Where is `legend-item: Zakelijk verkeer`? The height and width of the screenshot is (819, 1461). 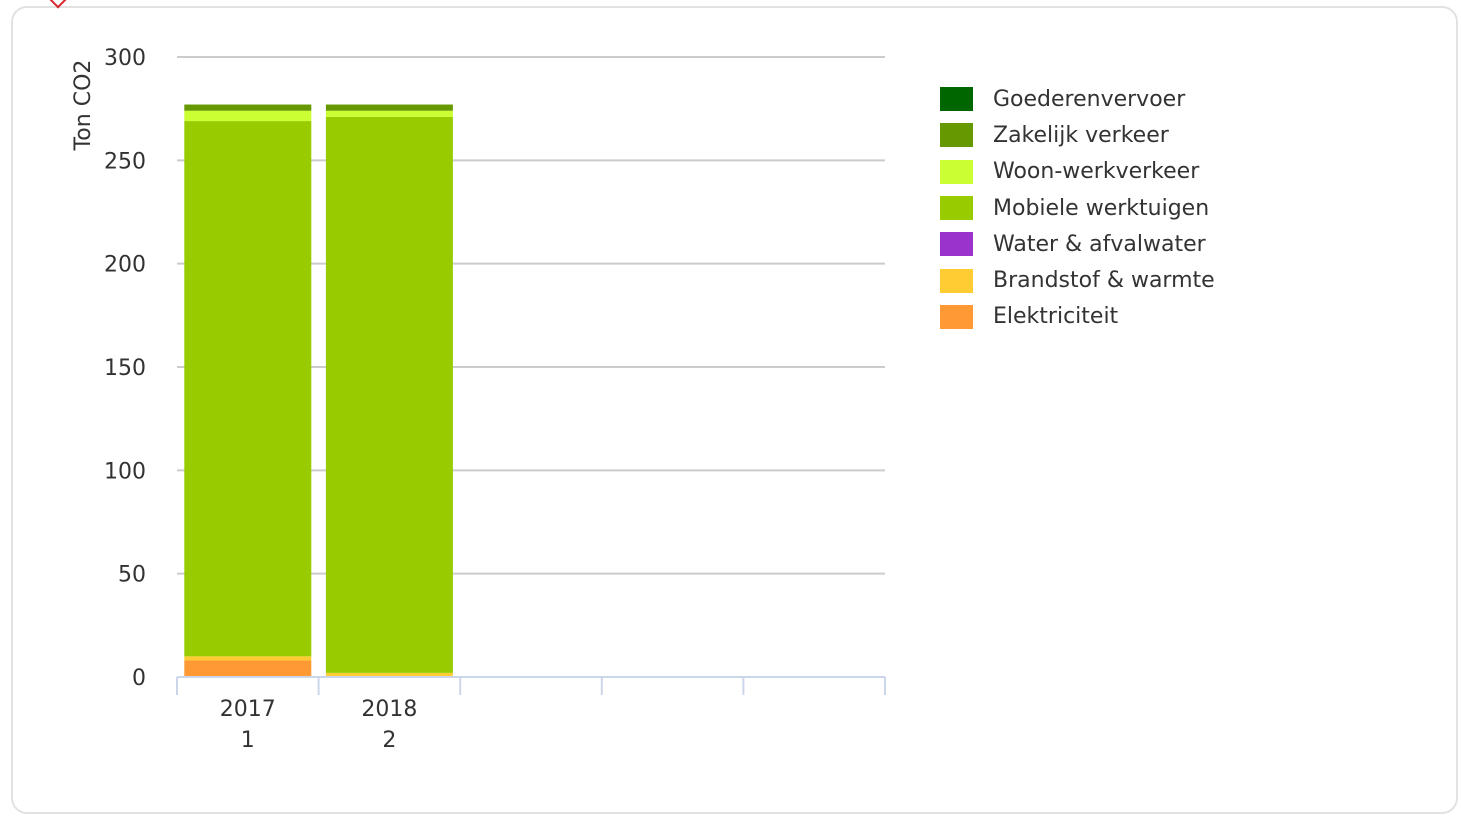 legend-item: Zakelijk verkeer is located at coordinates (1077, 135).